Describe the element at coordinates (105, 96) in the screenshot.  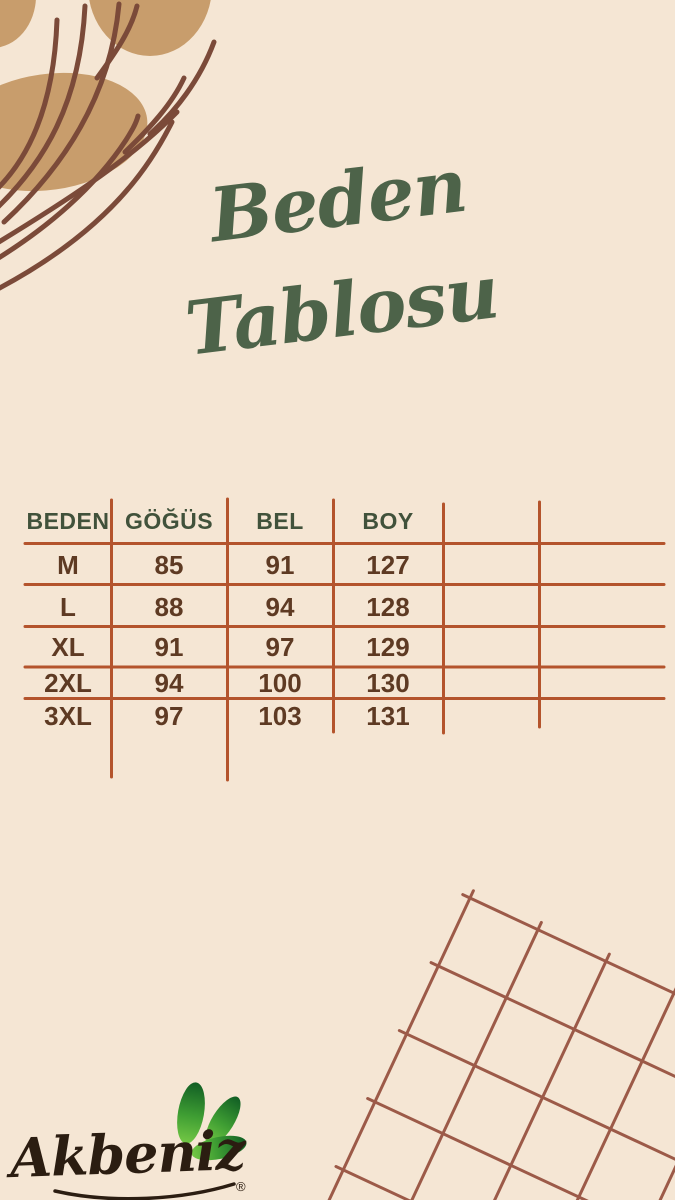
I see `blob-decoration` at that location.